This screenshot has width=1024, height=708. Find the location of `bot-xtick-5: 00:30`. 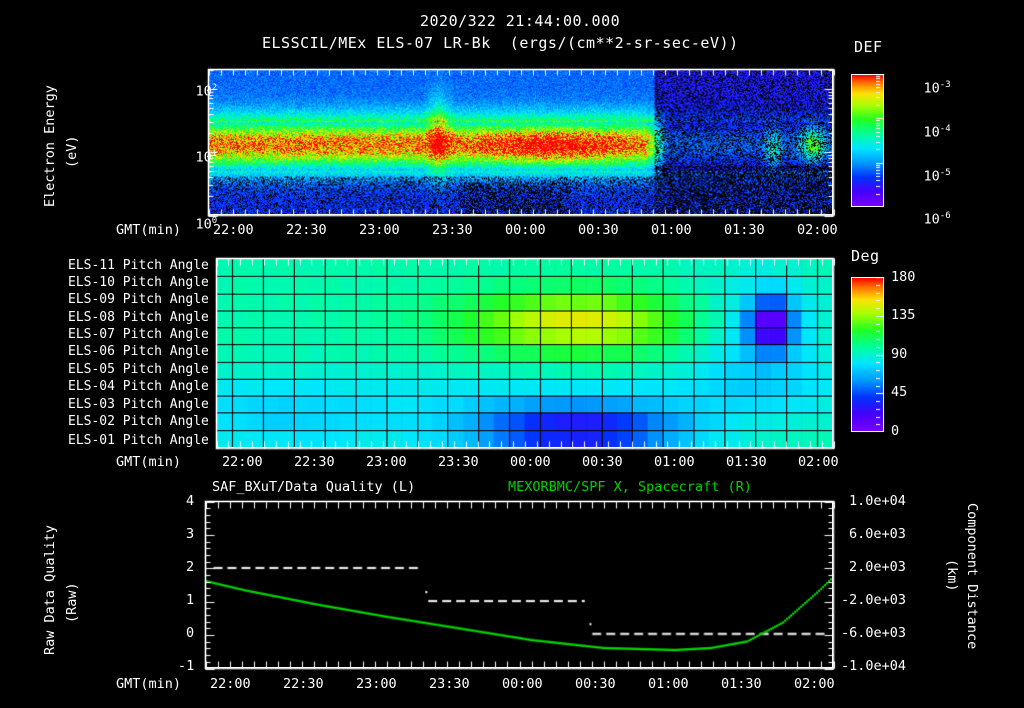

bot-xtick-5: 00:30 is located at coordinates (595, 684).